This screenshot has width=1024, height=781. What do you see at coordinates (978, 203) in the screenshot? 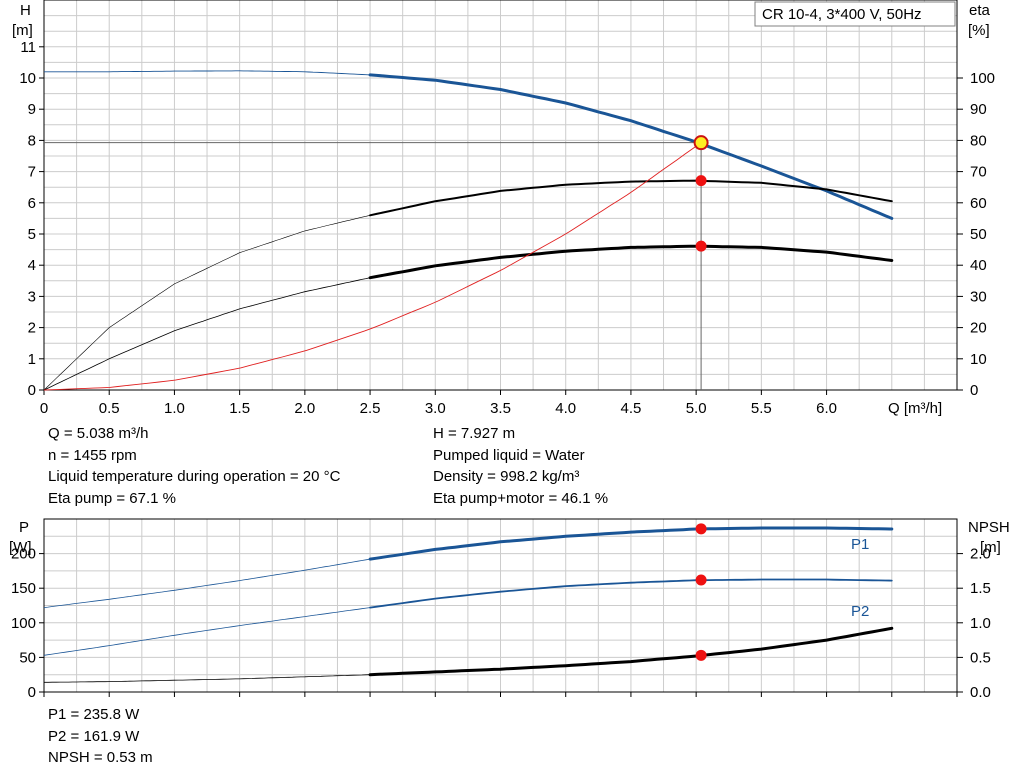
I see `y-right-tick-label: 60` at bounding box center [978, 203].